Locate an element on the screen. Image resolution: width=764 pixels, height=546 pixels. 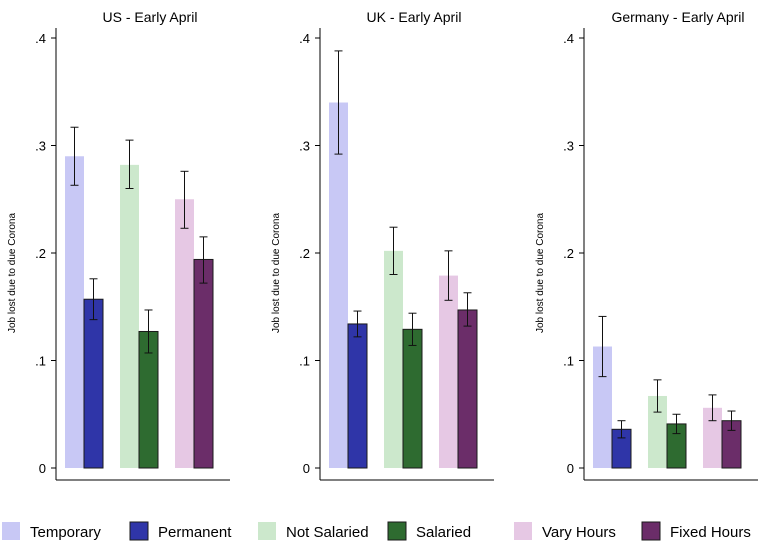
legend-swatch-not-salaried is located at coordinates (267, 531).